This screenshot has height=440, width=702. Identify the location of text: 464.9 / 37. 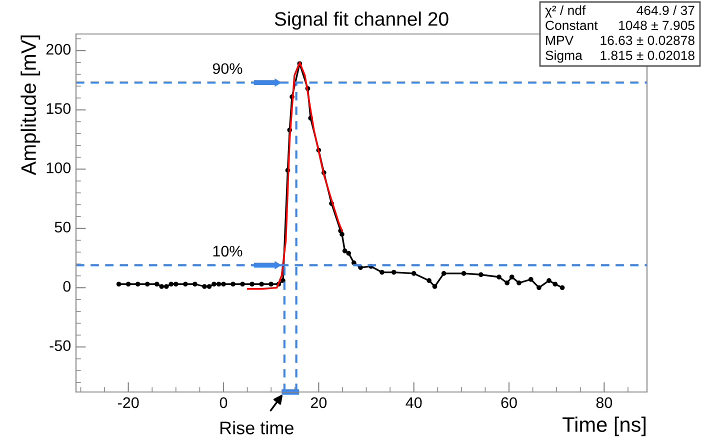
(665, 10).